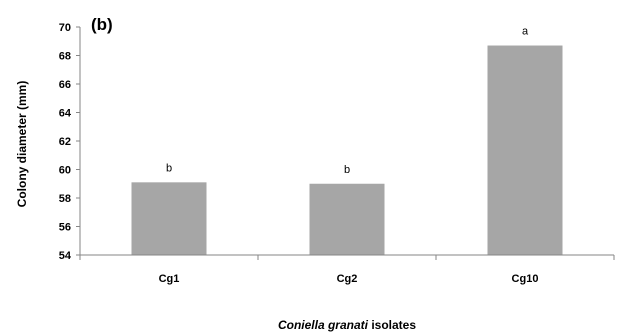  Describe the element at coordinates (65, 28) in the screenshot. I see `y-tick-label: 70` at that location.